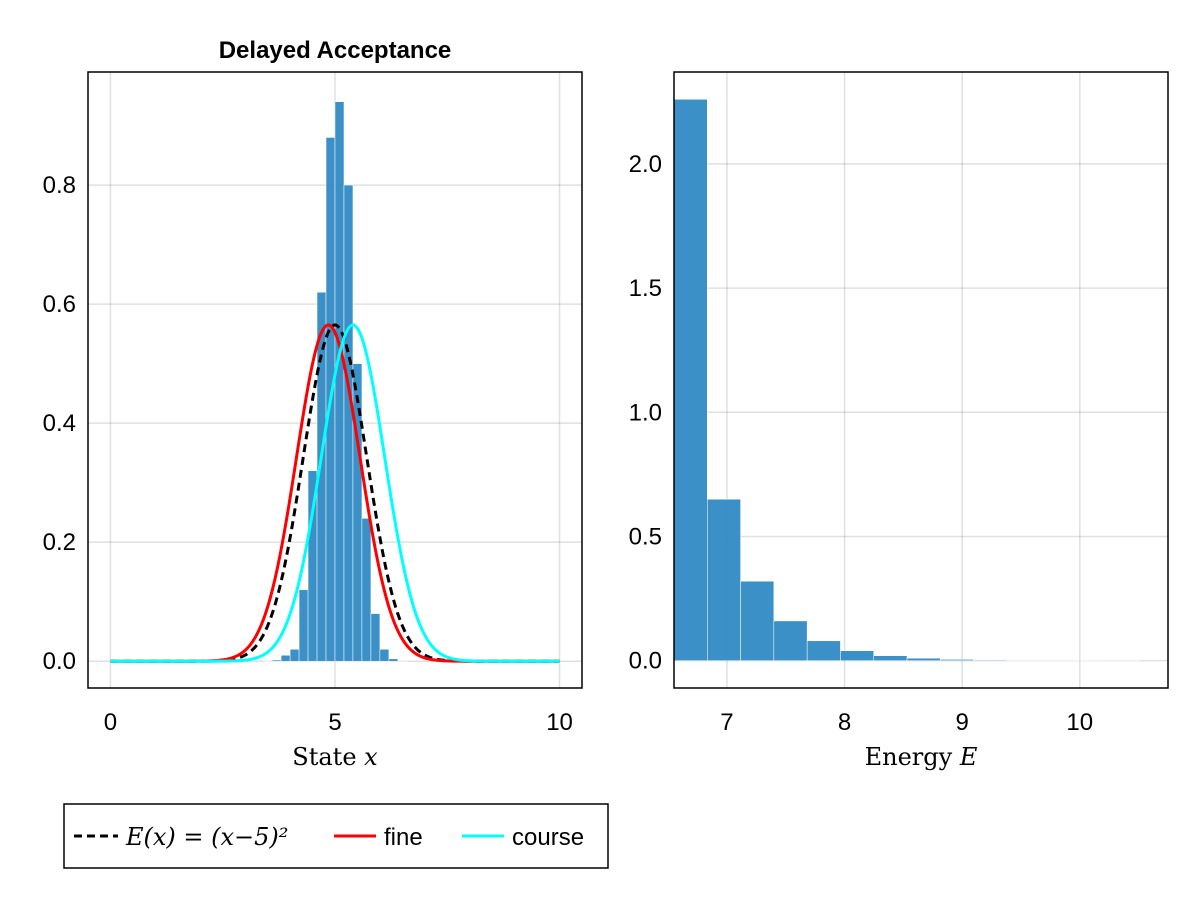 This screenshot has width=1200, height=900. What do you see at coordinates (645, 536) in the screenshot?
I see `right-ytick-label: 0.5` at bounding box center [645, 536].